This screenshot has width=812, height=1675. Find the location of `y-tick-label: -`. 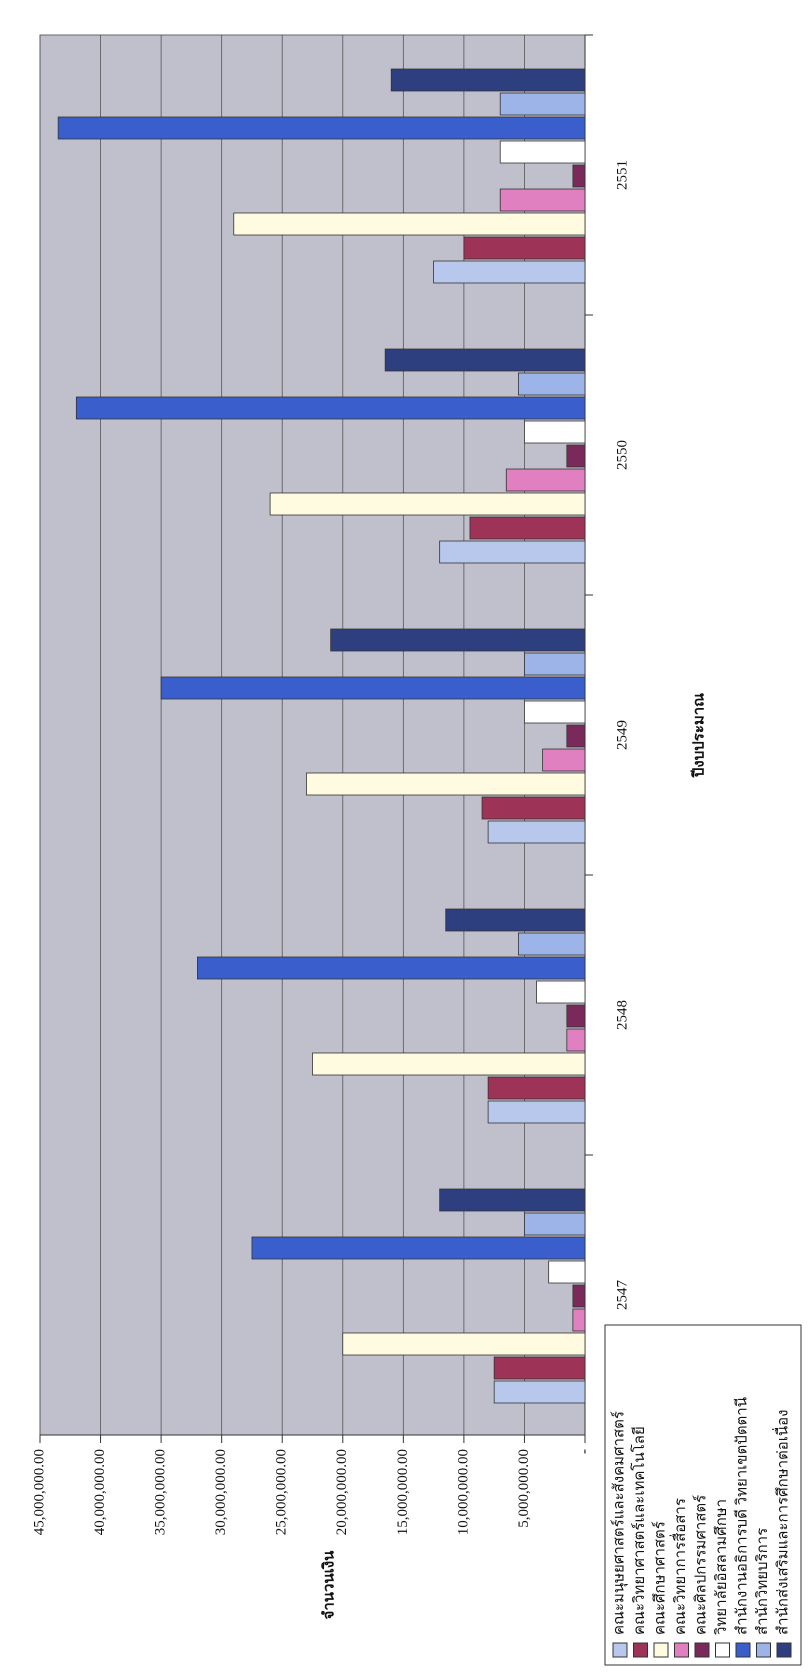

y-tick-label: - is located at coordinates (584, 1451).